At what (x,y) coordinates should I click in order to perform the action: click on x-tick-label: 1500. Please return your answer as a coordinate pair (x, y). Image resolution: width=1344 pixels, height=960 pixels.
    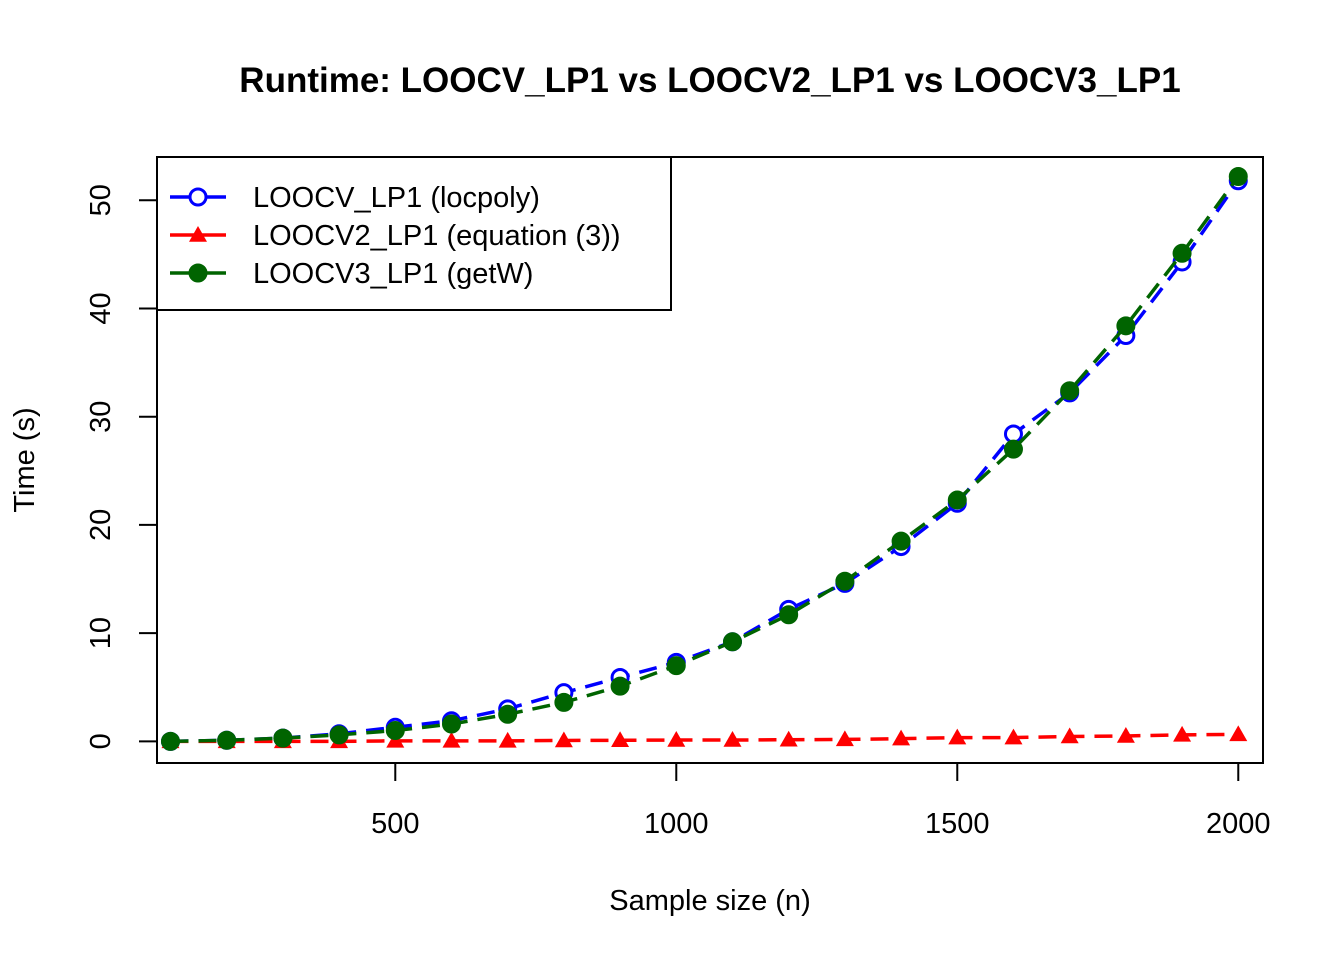
    Looking at the image, I should click on (957, 824).